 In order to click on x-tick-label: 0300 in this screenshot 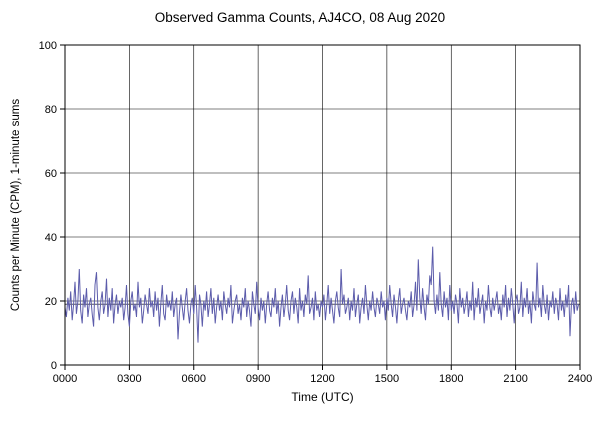, I will do `click(129, 379)`.